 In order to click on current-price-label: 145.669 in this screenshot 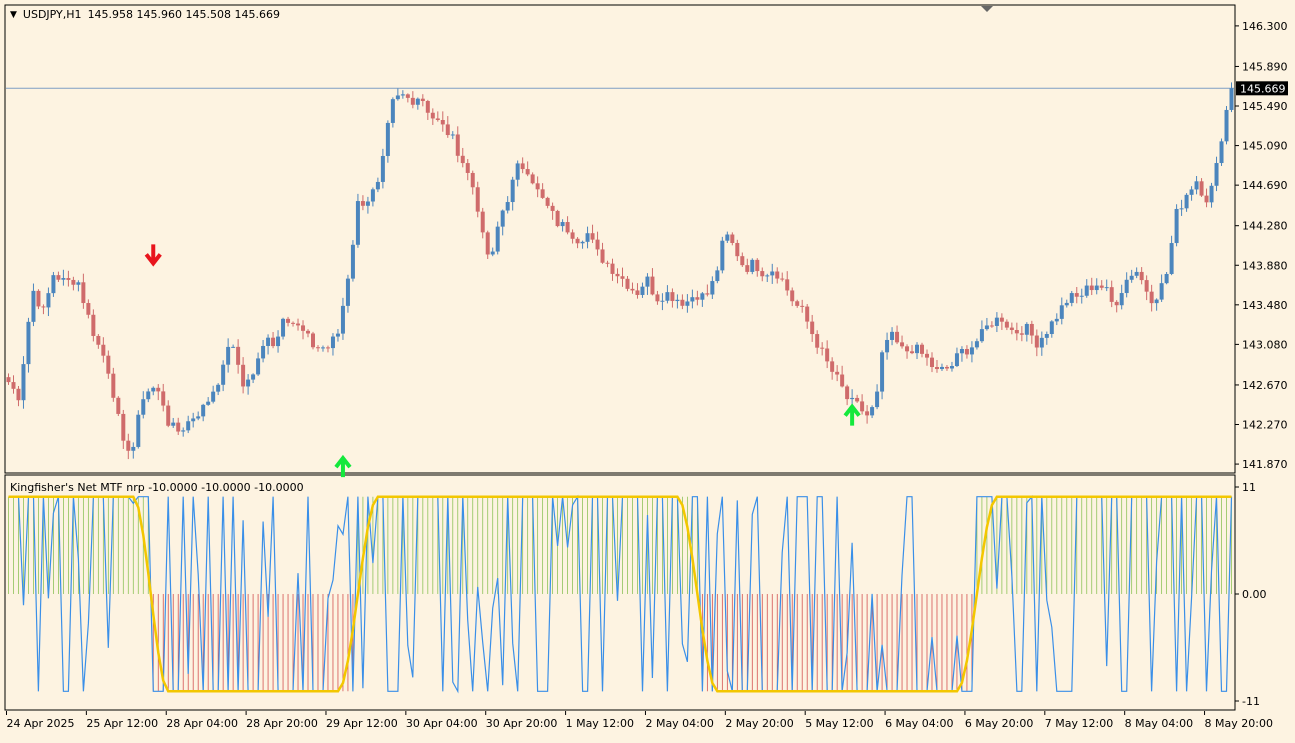, I will do `click(1263, 88)`.